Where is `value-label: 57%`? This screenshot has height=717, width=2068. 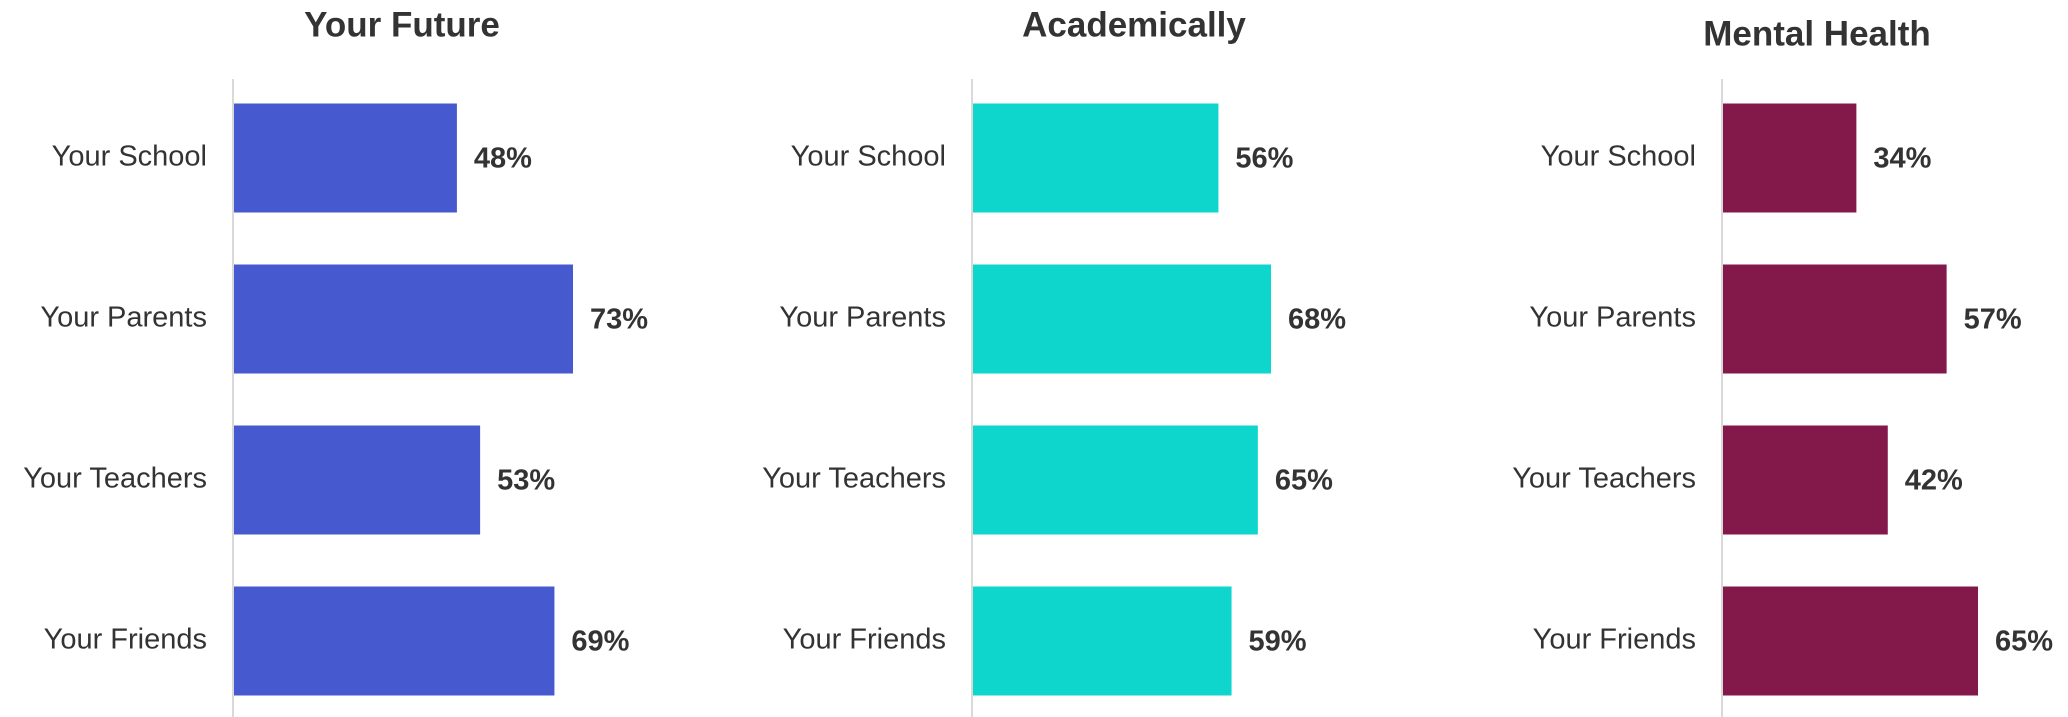 value-label: 57% is located at coordinates (1993, 320).